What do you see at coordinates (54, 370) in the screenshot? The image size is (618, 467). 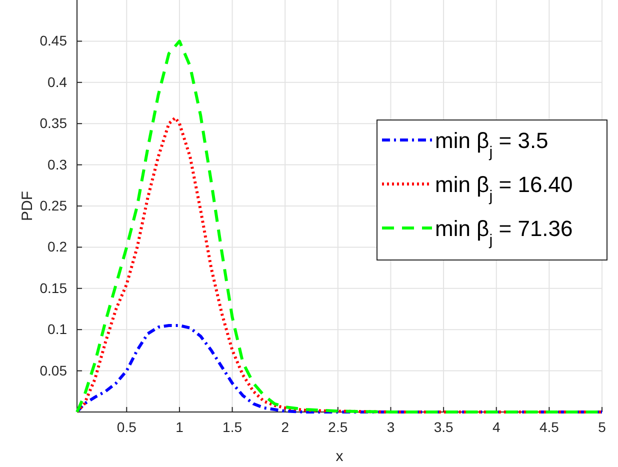 I see `y-tick-label: 0.05` at bounding box center [54, 370].